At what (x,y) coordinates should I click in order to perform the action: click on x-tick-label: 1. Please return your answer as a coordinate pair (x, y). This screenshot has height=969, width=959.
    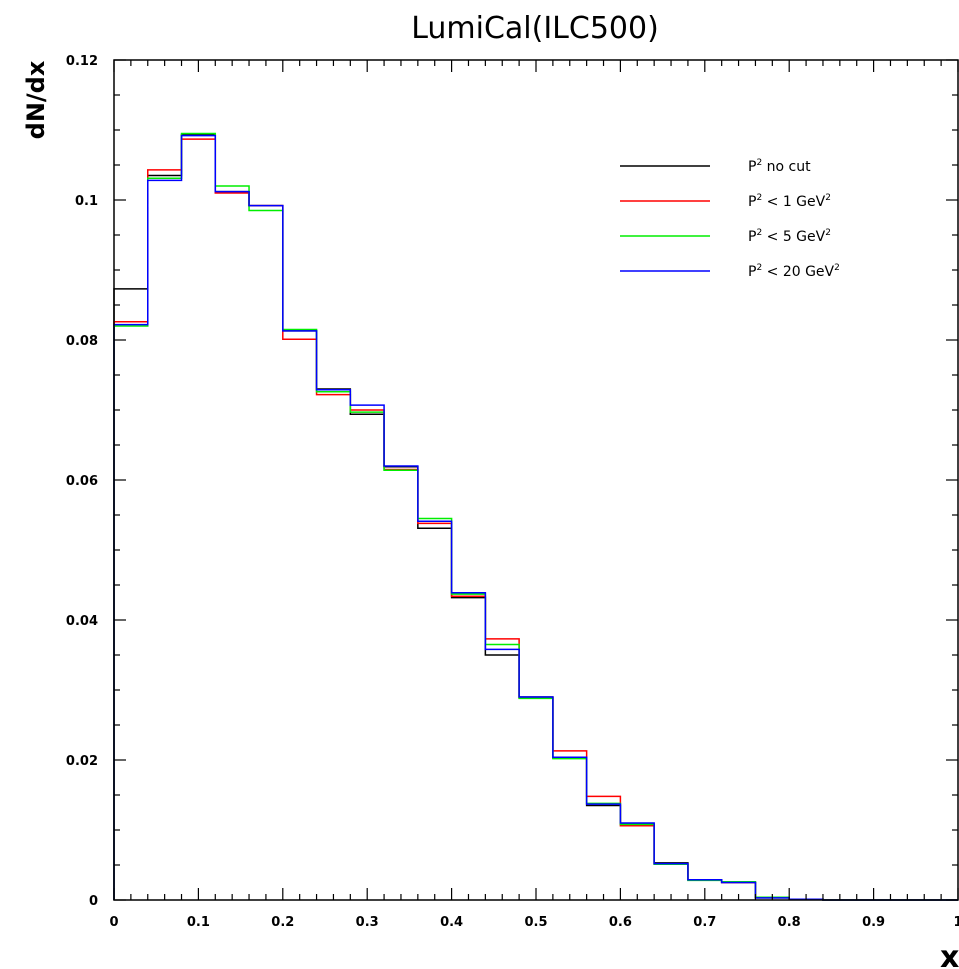
    Looking at the image, I should click on (956, 922).